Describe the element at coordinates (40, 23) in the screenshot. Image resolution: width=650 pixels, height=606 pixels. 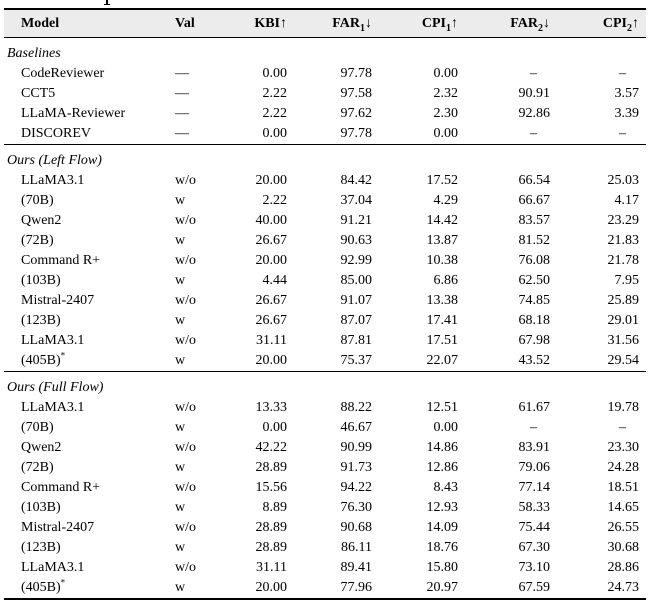
I see `header-label: Model` at that location.